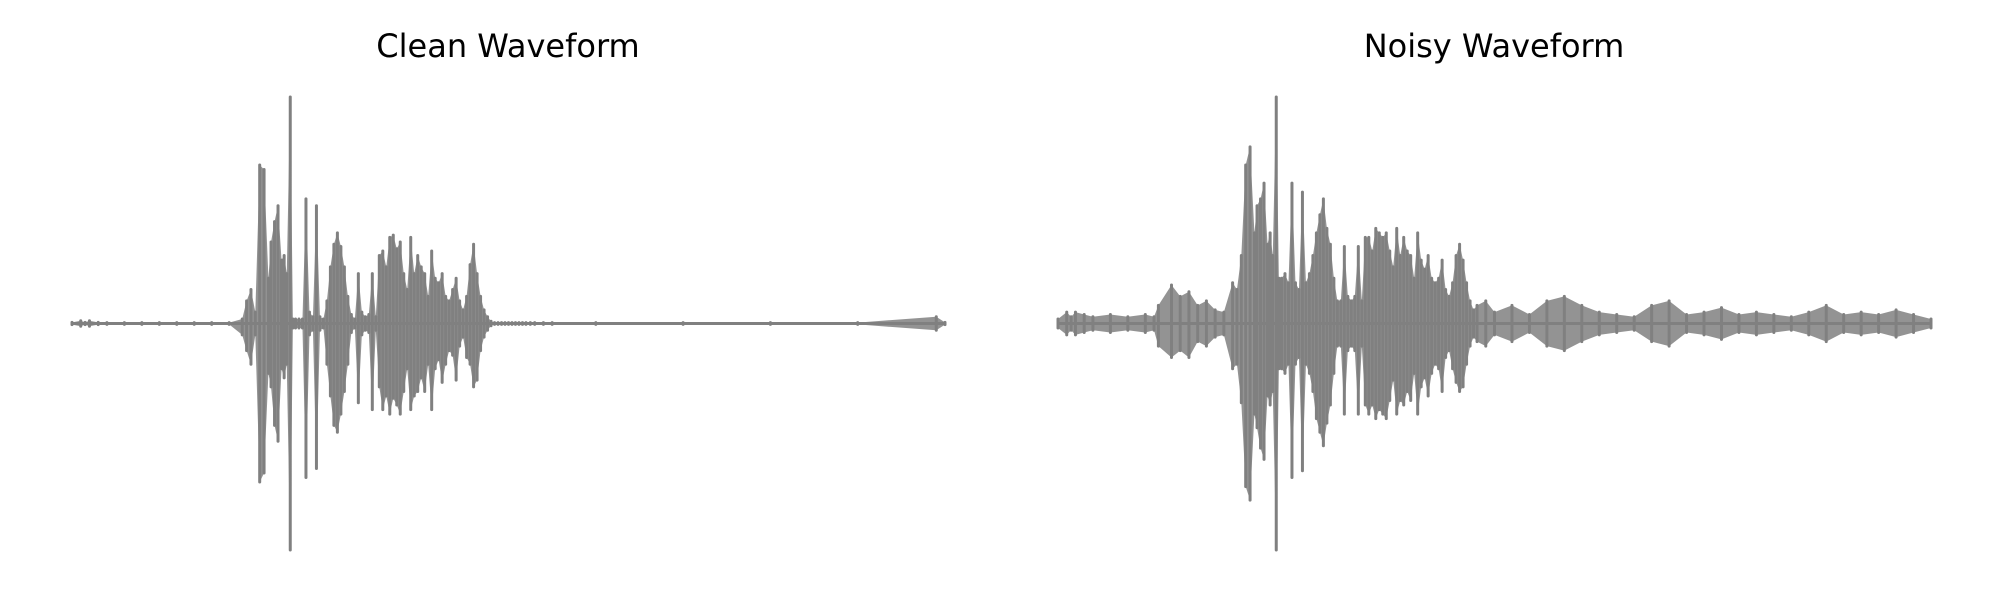 The height and width of the screenshot is (600, 2000). I want to click on noisy-waveform-title: Noisy Waveform, so click(1494, 46).